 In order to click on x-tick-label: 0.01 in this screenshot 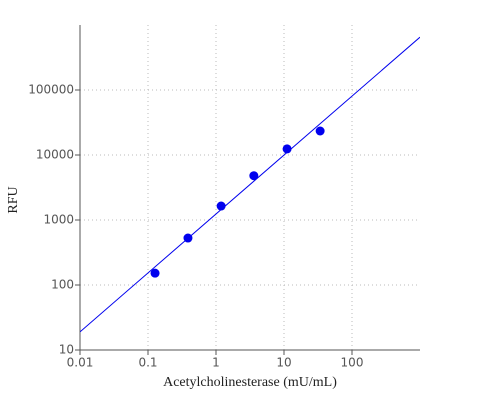, I will do `click(80, 363)`.